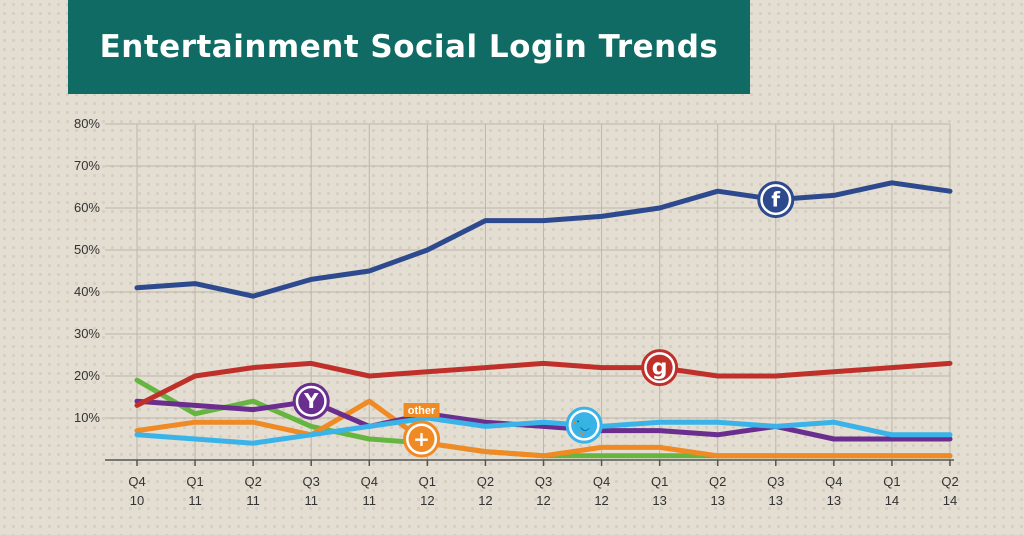  Describe the element at coordinates (87, 333) in the screenshot. I see `y-tick-label: 30%` at that location.